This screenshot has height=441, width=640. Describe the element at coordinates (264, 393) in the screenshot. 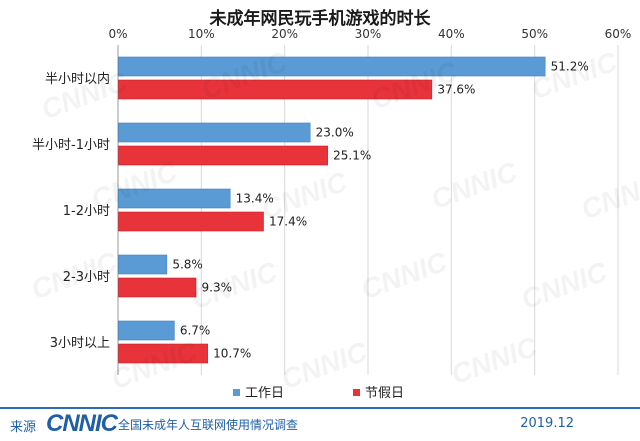

I see `legend-label: 工作日` at that location.